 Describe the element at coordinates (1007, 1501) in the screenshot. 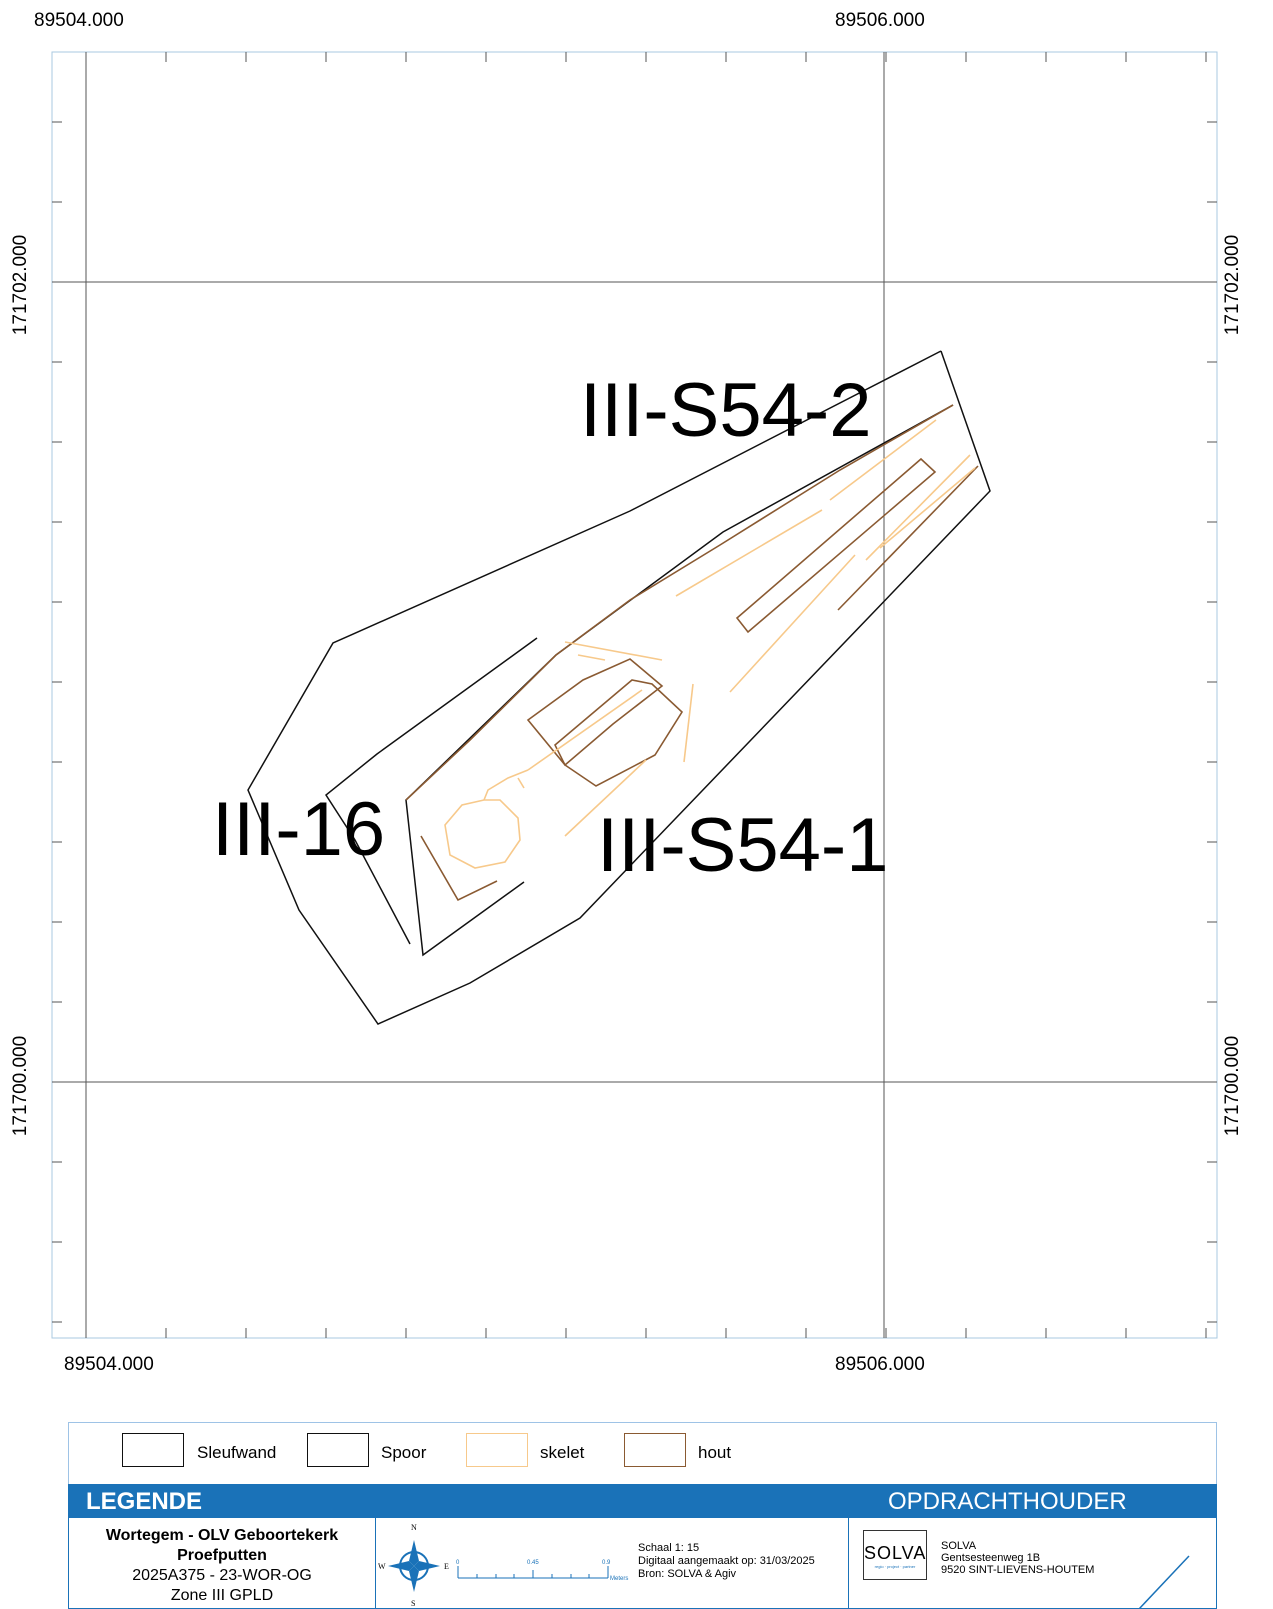

I see `client-title: OPDRACHTHOUDER` at that location.